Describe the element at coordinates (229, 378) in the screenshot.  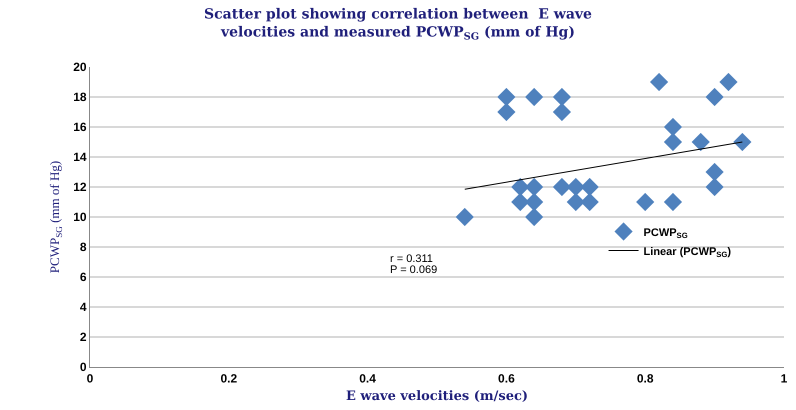
I see `x-tick-label: 0.2` at that location.